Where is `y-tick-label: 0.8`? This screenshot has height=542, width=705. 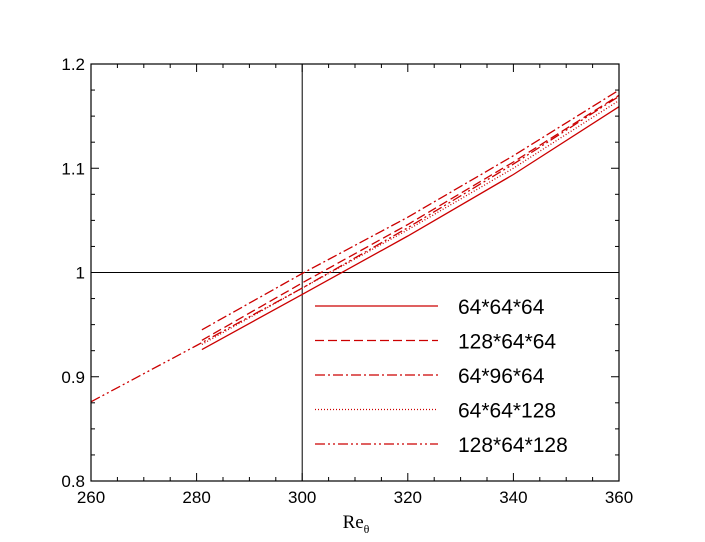
y-tick-label: 0.8 is located at coordinates (73, 481).